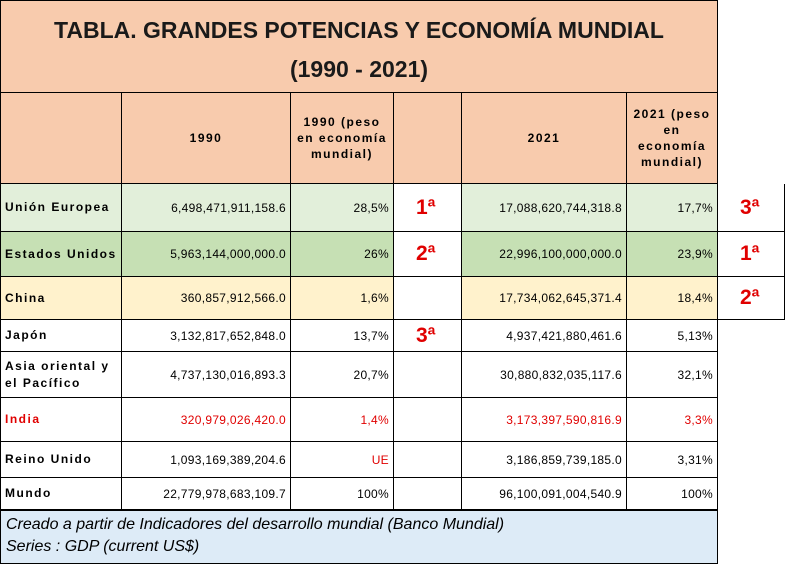  Describe the element at coordinates (544, 336) in the screenshot. I see `cell-value: 4,937,421,880,461.6` at that location.